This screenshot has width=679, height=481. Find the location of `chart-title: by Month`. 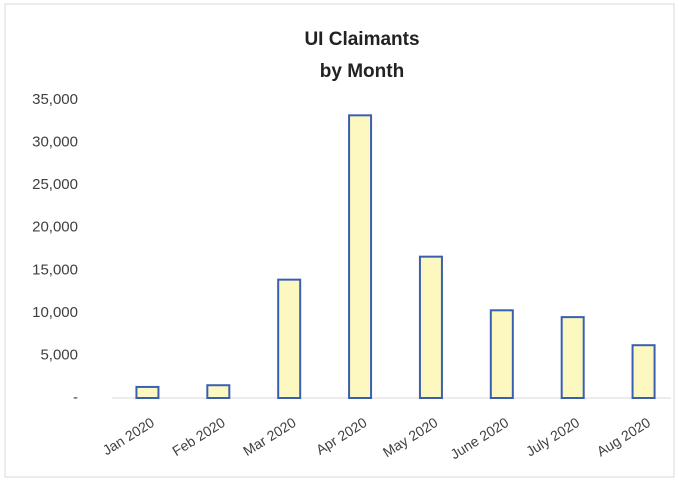

chart-title: by Month is located at coordinates (362, 71).